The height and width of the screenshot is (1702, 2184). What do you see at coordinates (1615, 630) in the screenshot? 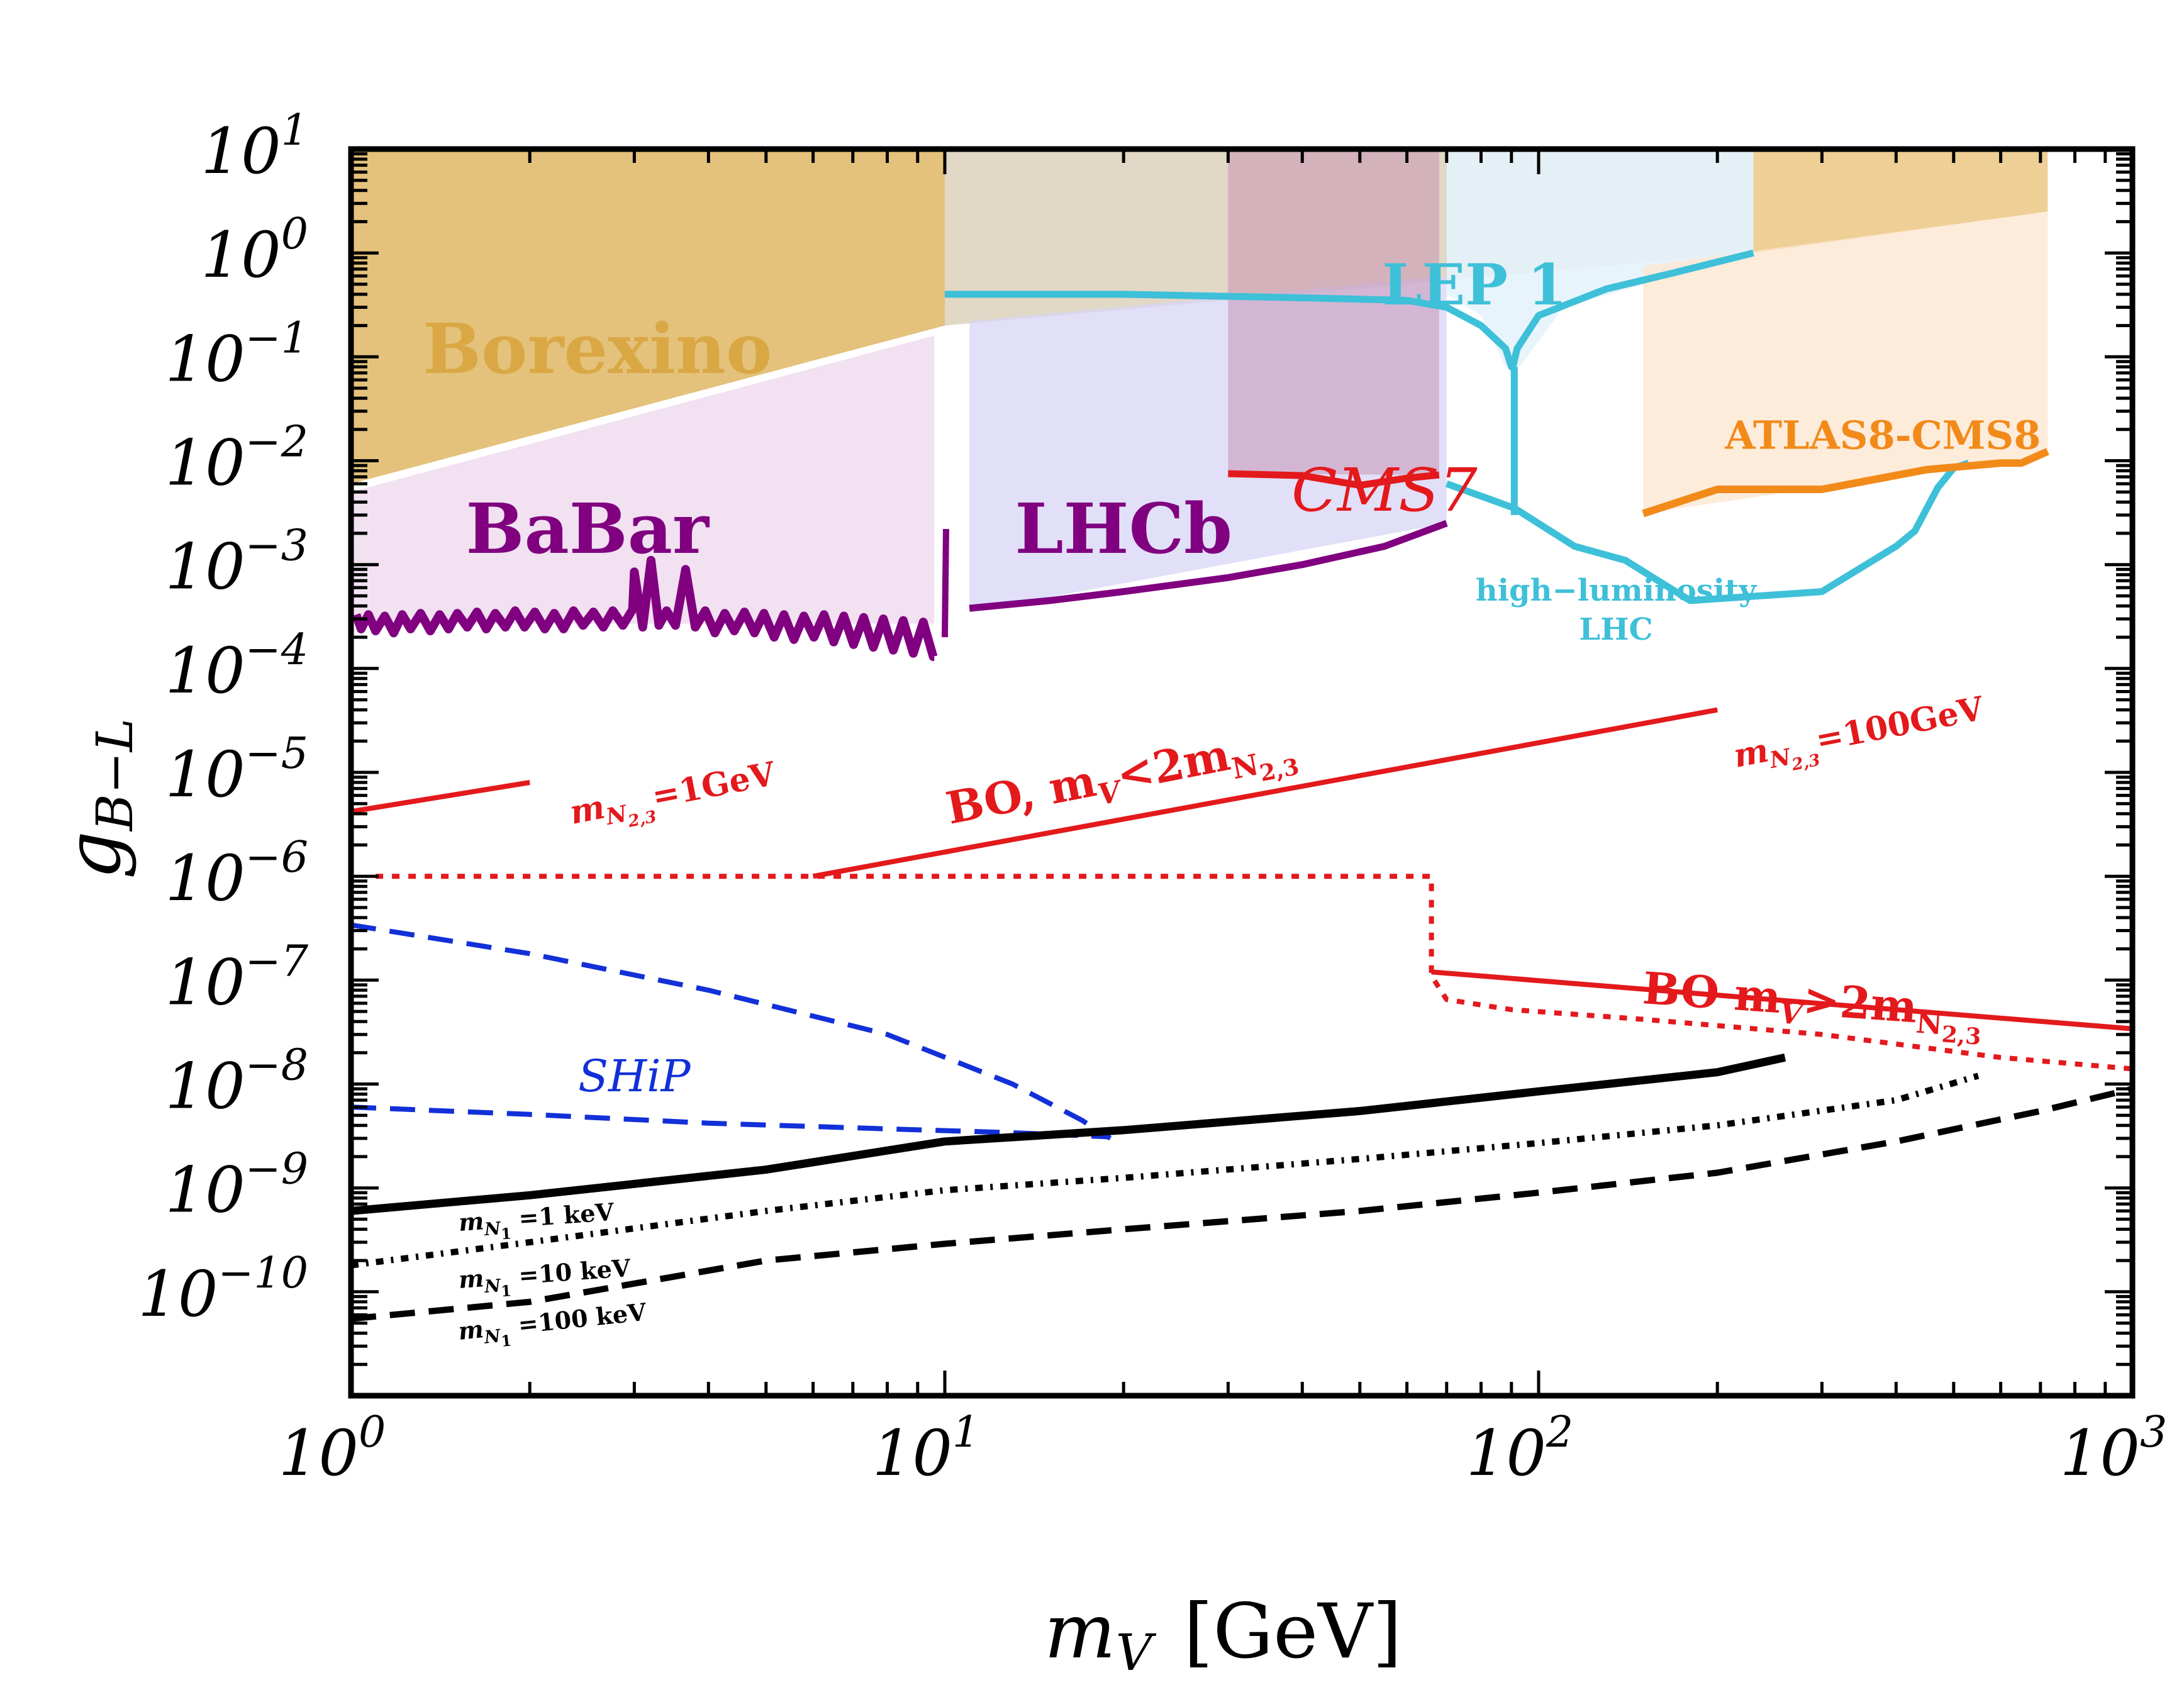
I see `label-lhc: LHC` at bounding box center [1615, 630].